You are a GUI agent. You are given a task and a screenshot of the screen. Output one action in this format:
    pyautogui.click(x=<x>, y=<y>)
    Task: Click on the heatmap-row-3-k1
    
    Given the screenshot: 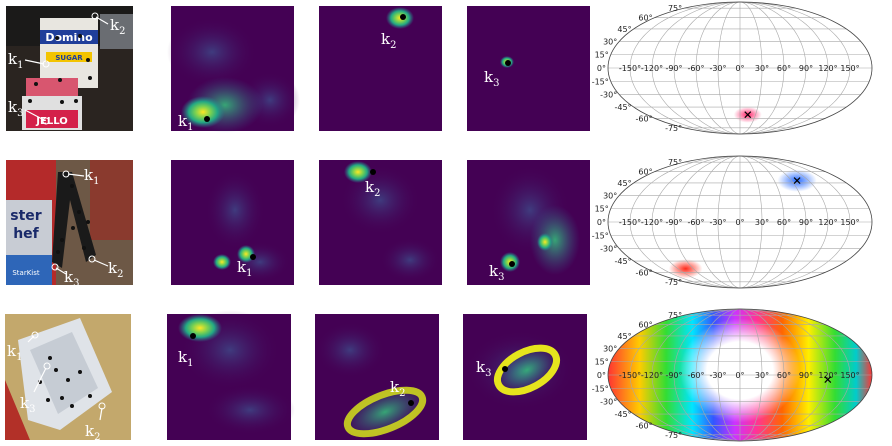 What is the action you would take?
    pyautogui.click(x=231, y=375)
    